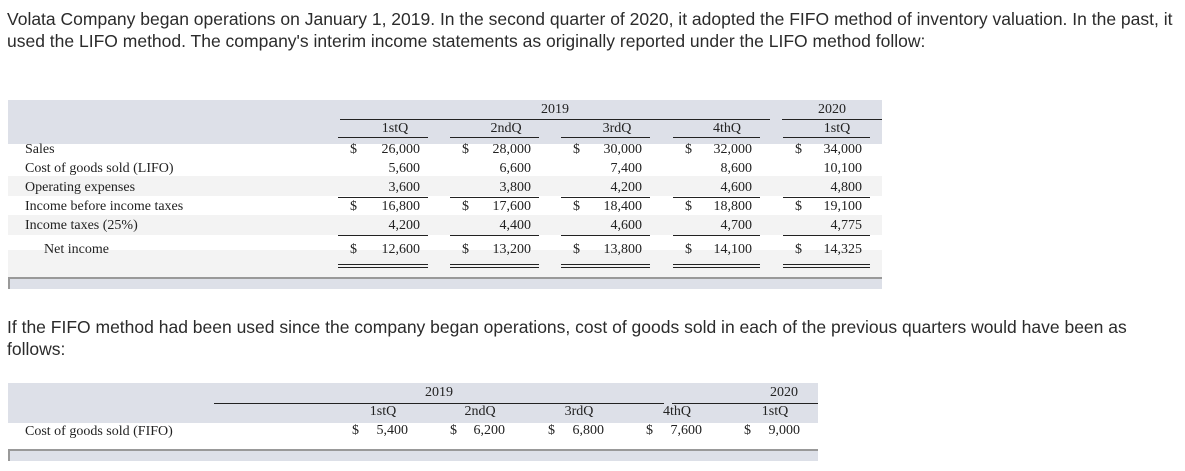 This screenshot has height=471, width=1185. Describe the element at coordinates (40, 149) in the screenshot. I see `row-label: Sales` at that location.